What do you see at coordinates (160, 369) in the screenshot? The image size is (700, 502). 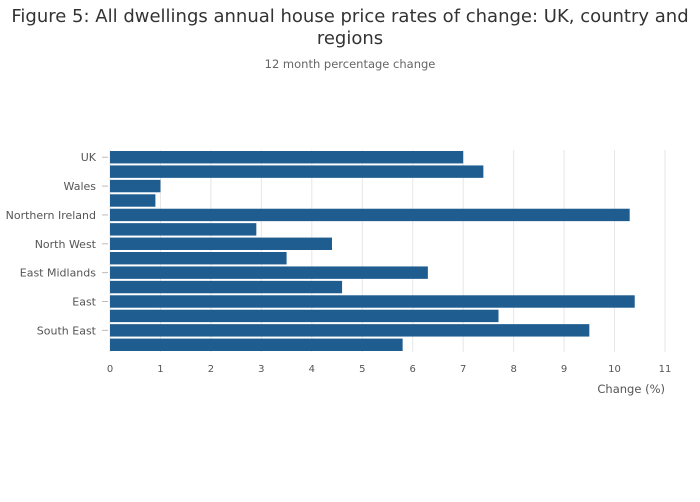 I see `x-tick-label: 1` at bounding box center [160, 369].